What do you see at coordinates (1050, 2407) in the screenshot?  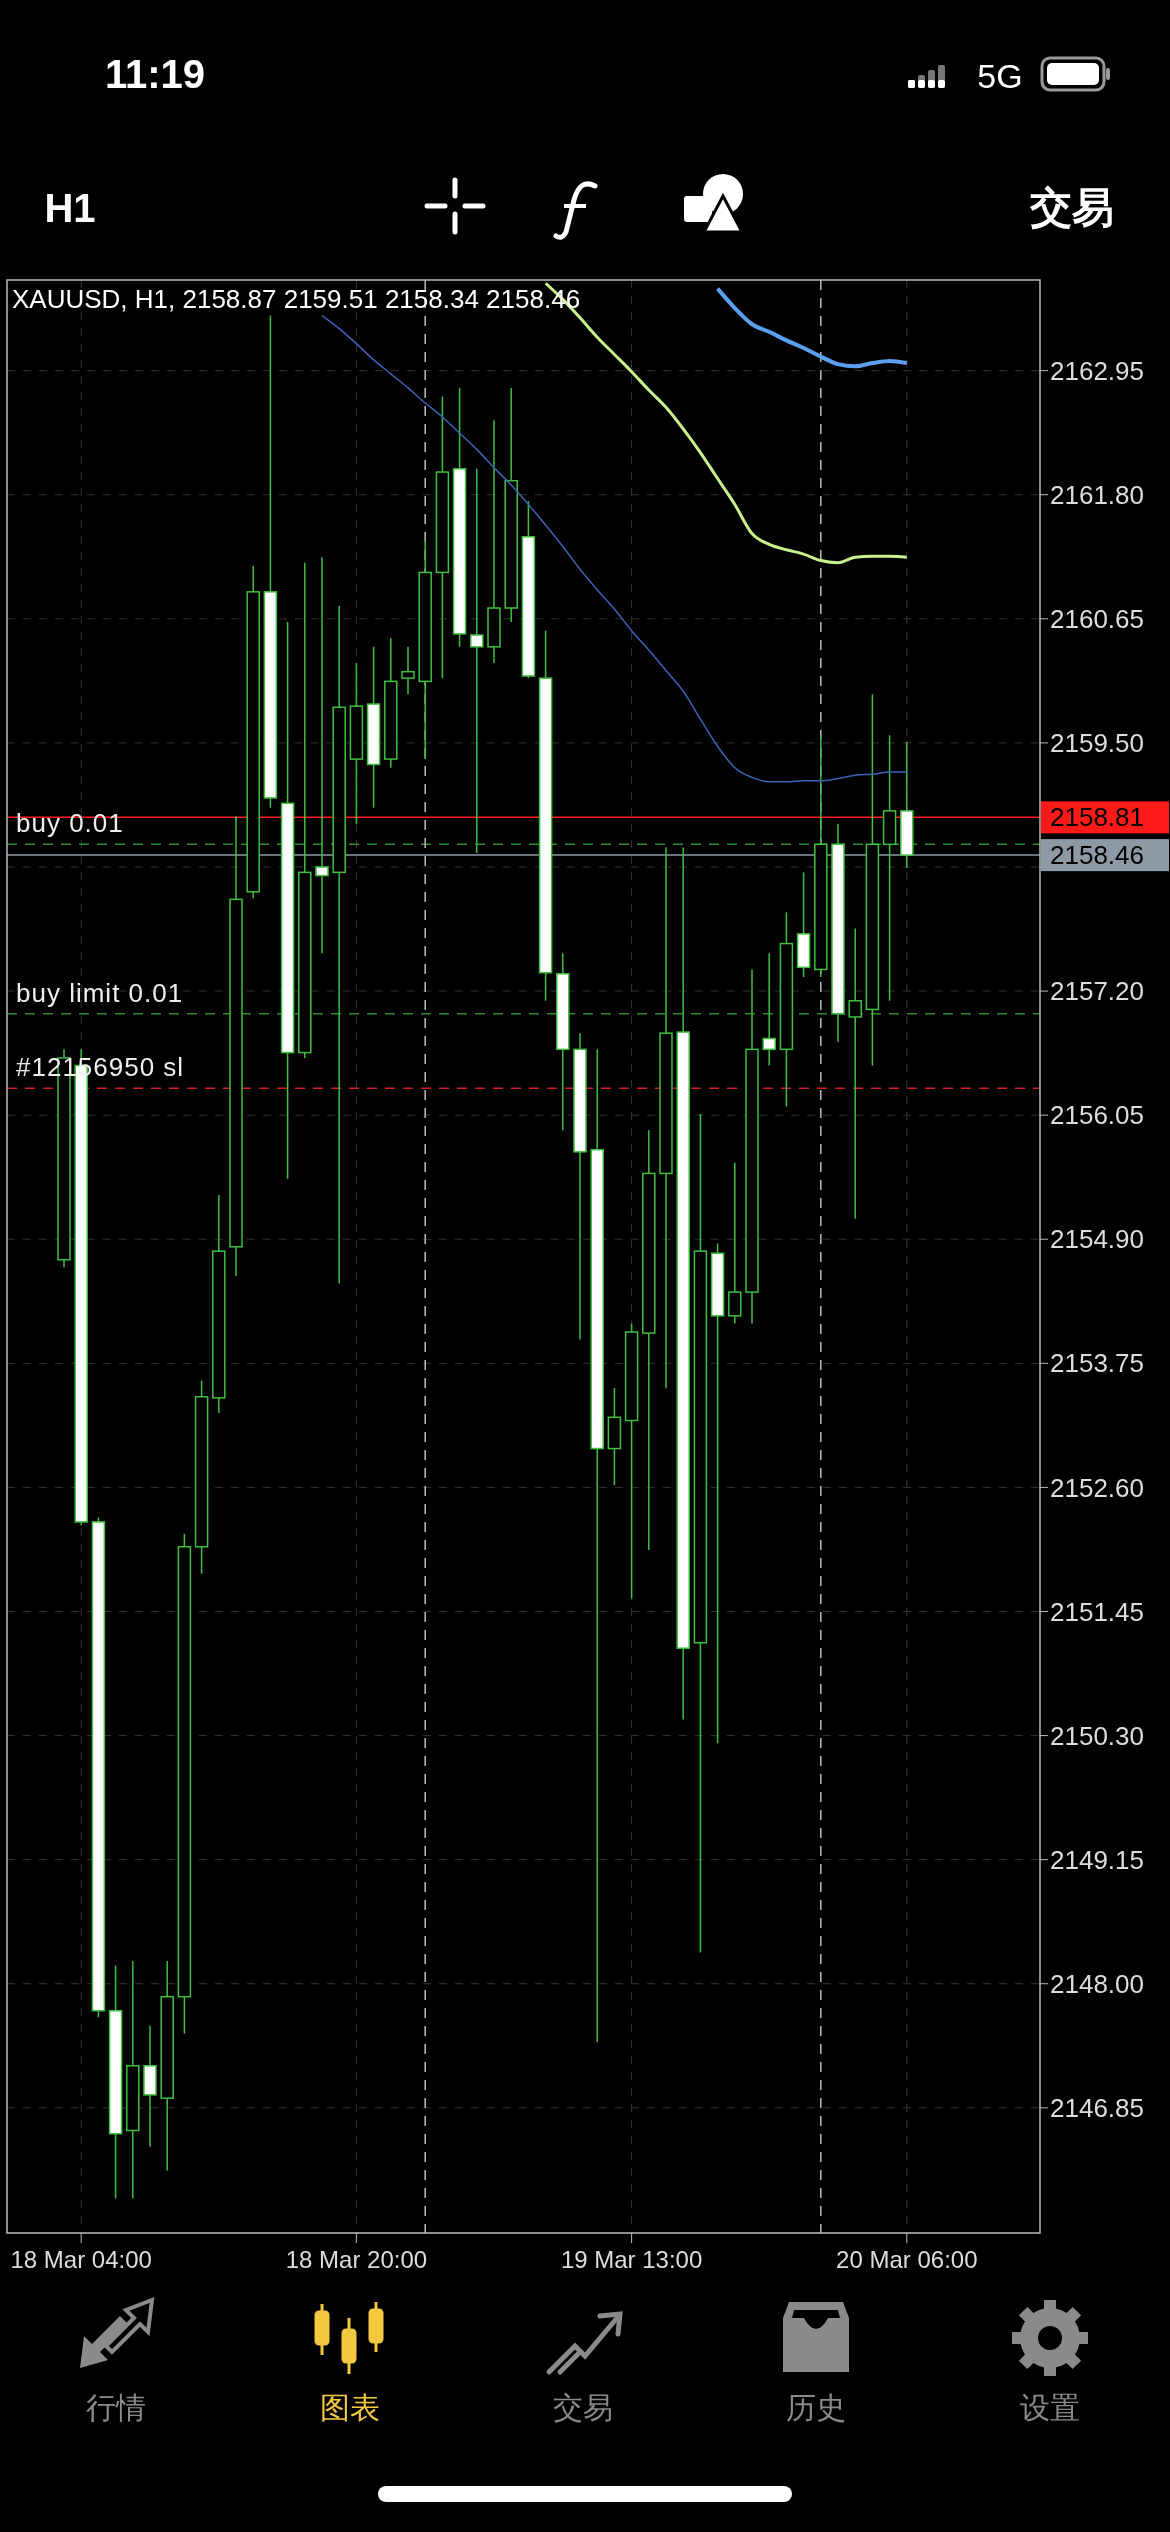 I see `text: 设置` at bounding box center [1050, 2407].